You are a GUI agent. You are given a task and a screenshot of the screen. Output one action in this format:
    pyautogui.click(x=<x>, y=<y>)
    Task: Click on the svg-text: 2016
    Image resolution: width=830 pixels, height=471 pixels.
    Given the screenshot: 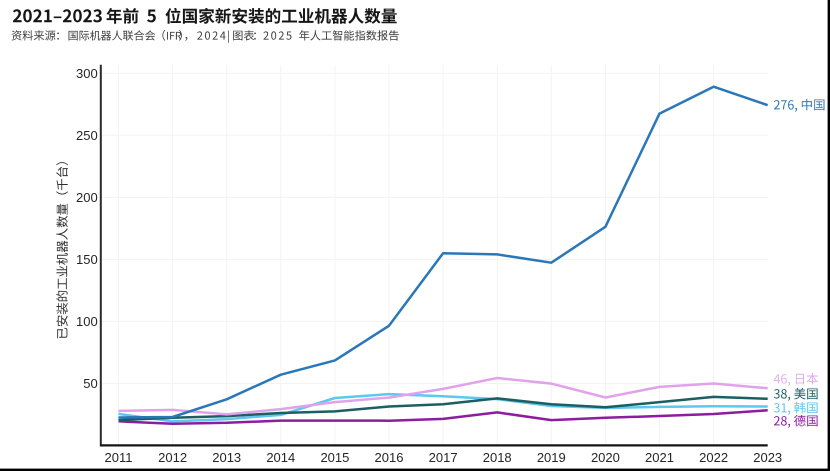 What is the action you would take?
    pyautogui.click(x=389, y=457)
    